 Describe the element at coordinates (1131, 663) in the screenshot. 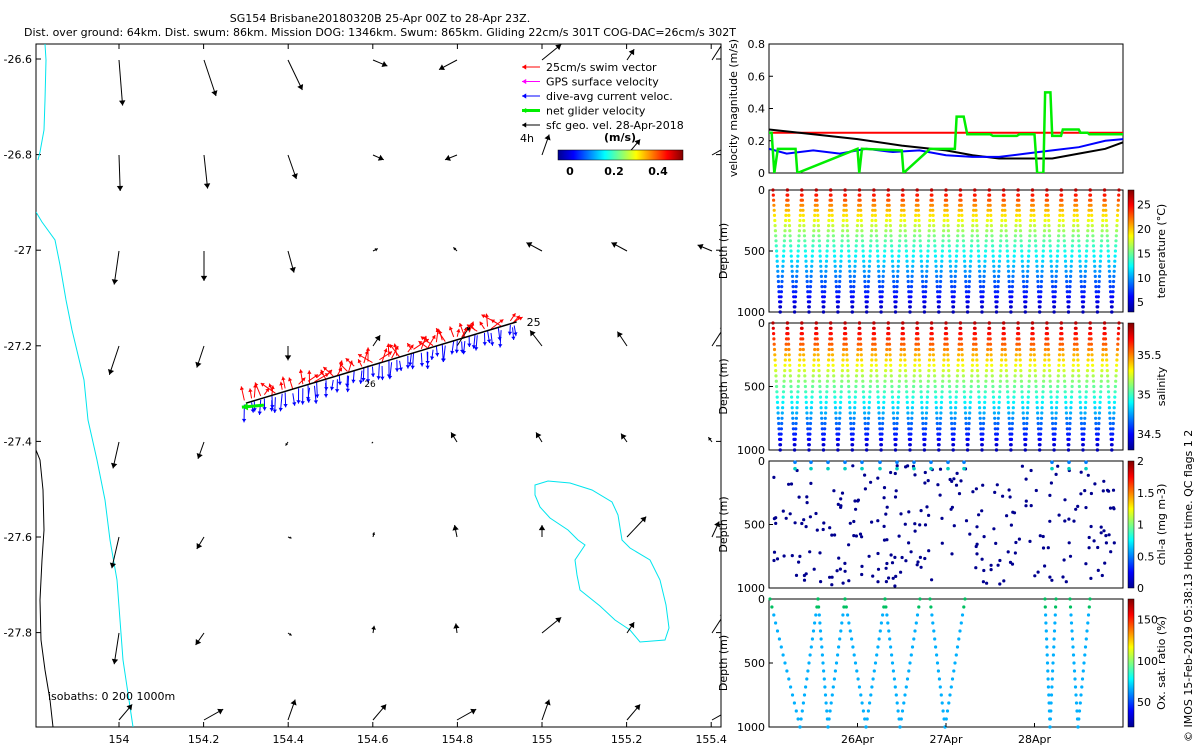

I see `oxygen-colorbar` at that location.